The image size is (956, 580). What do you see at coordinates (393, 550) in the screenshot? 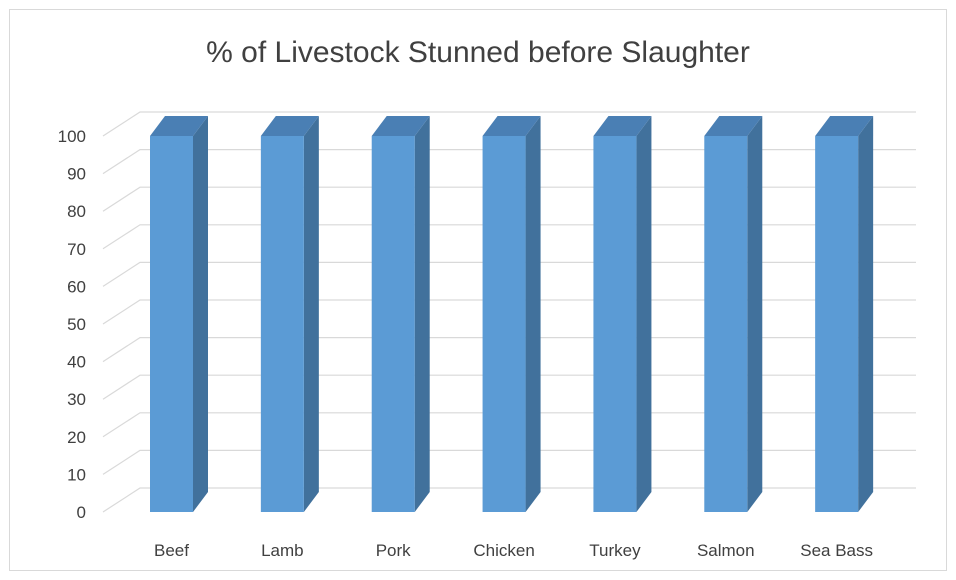
I see `x-category-label: Pork` at bounding box center [393, 550].